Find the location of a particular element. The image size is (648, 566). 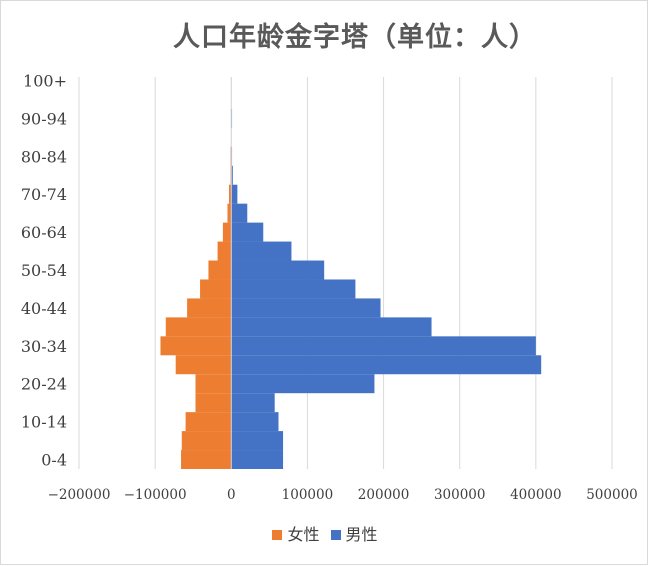

legend-item-female: 女性 is located at coordinates (295, 533).